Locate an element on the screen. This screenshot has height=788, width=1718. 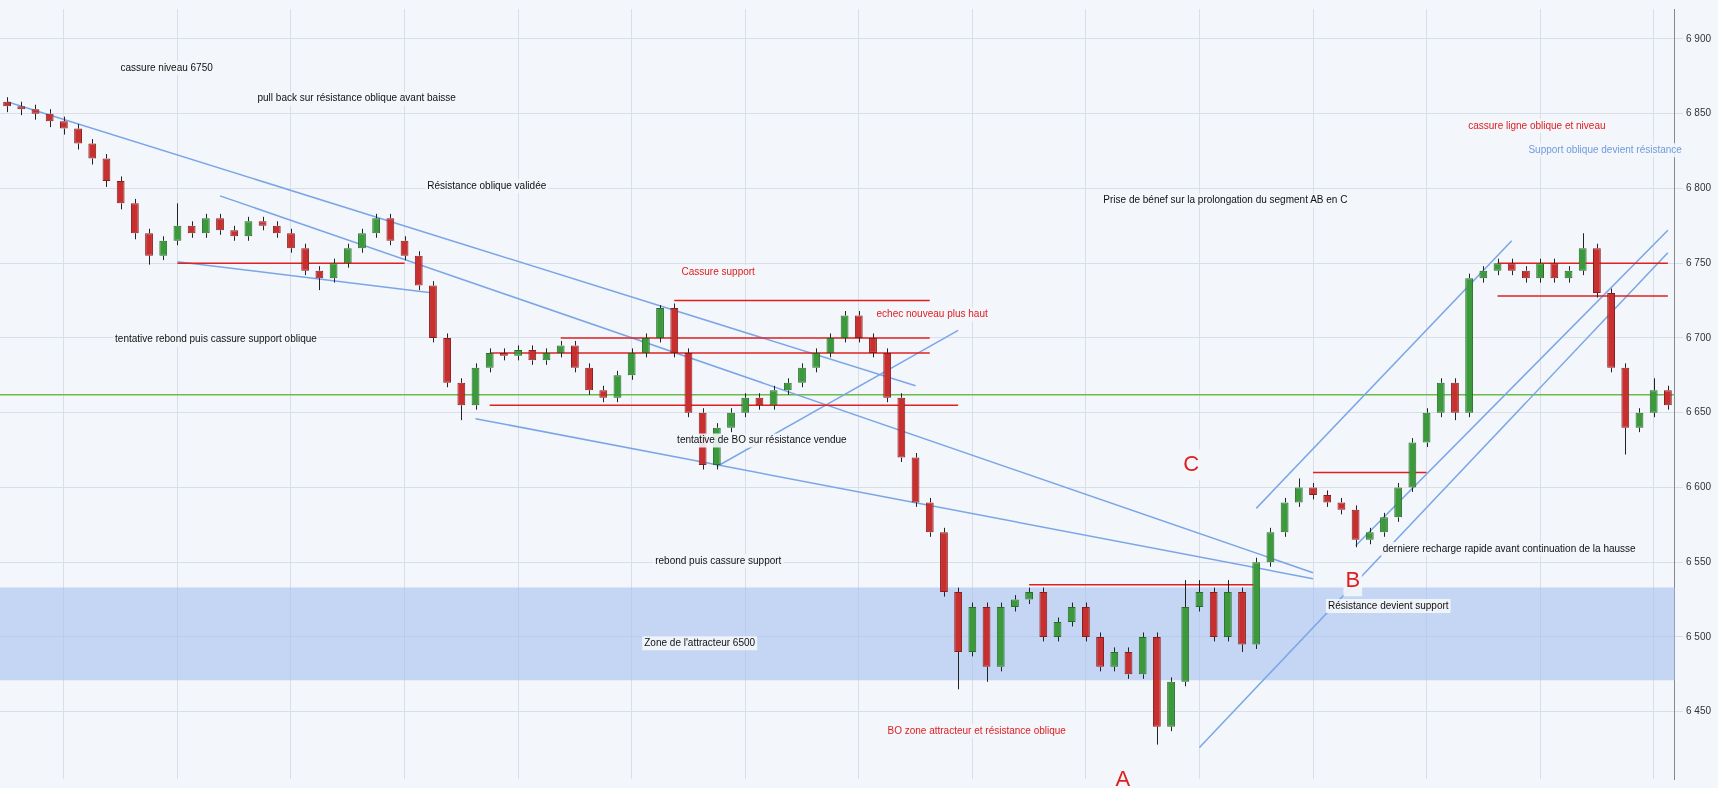
y-tick-label: 6 600 is located at coordinates (1698, 487).